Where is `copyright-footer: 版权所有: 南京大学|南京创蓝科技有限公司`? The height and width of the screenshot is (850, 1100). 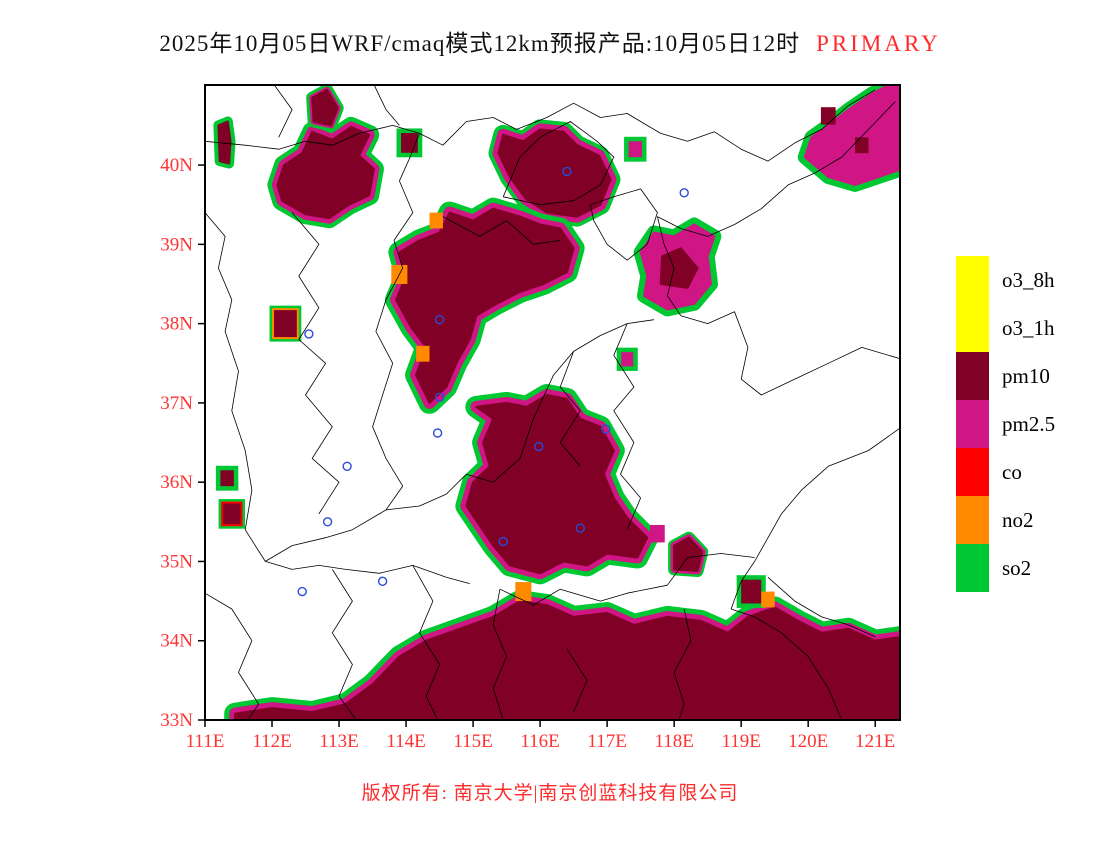 copyright-footer: 版权所有: 南京大学|南京创蓝科技有限公司 is located at coordinates (550, 793).